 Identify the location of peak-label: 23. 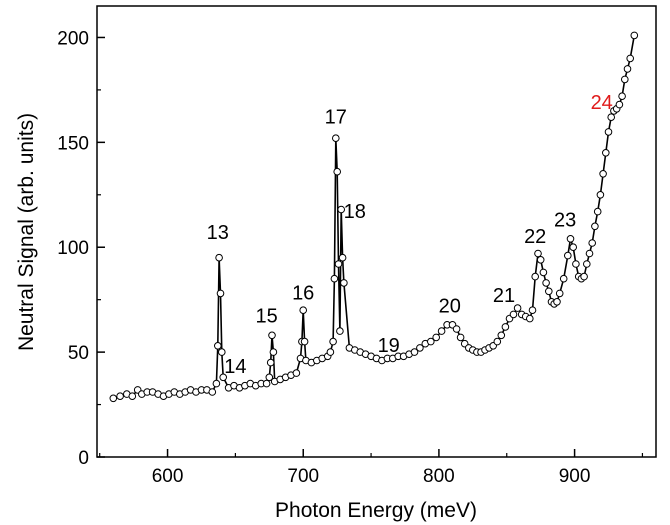
(565, 220).